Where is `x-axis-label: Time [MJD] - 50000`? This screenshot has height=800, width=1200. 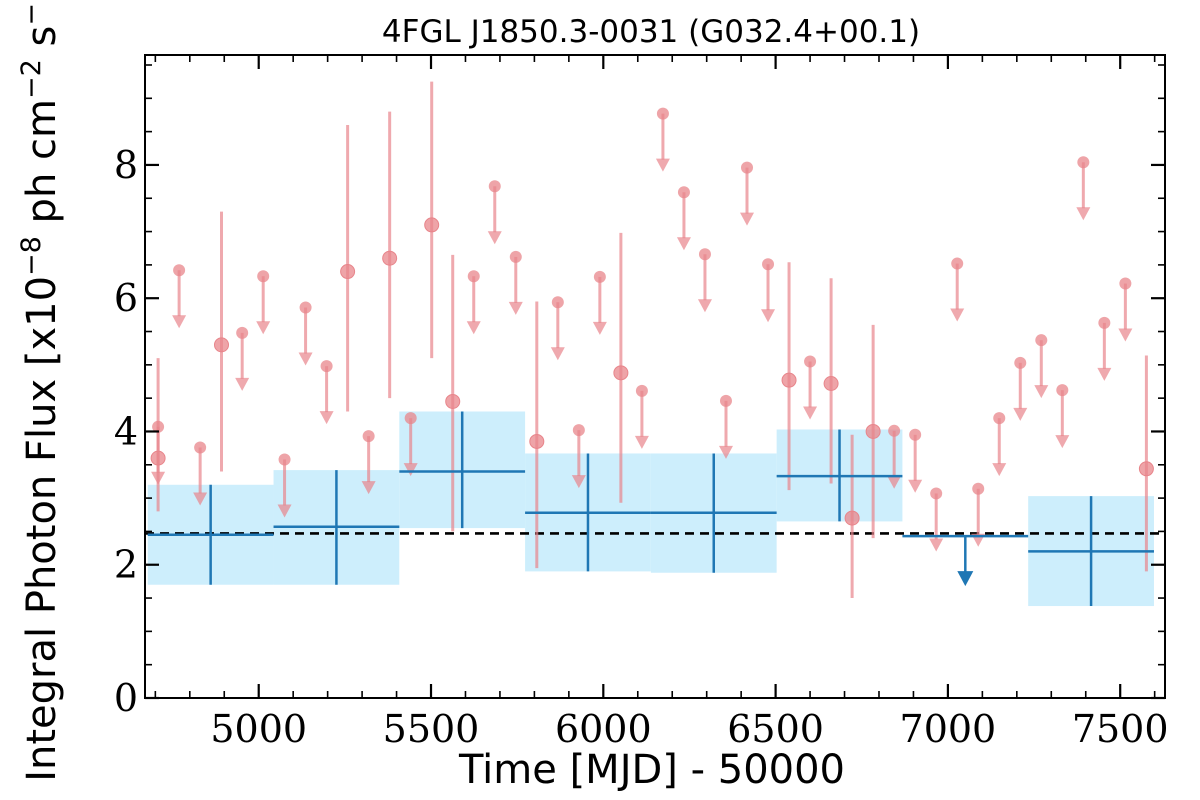
x-axis-label: Time [MJD] - 50000 is located at coordinates (651, 770).